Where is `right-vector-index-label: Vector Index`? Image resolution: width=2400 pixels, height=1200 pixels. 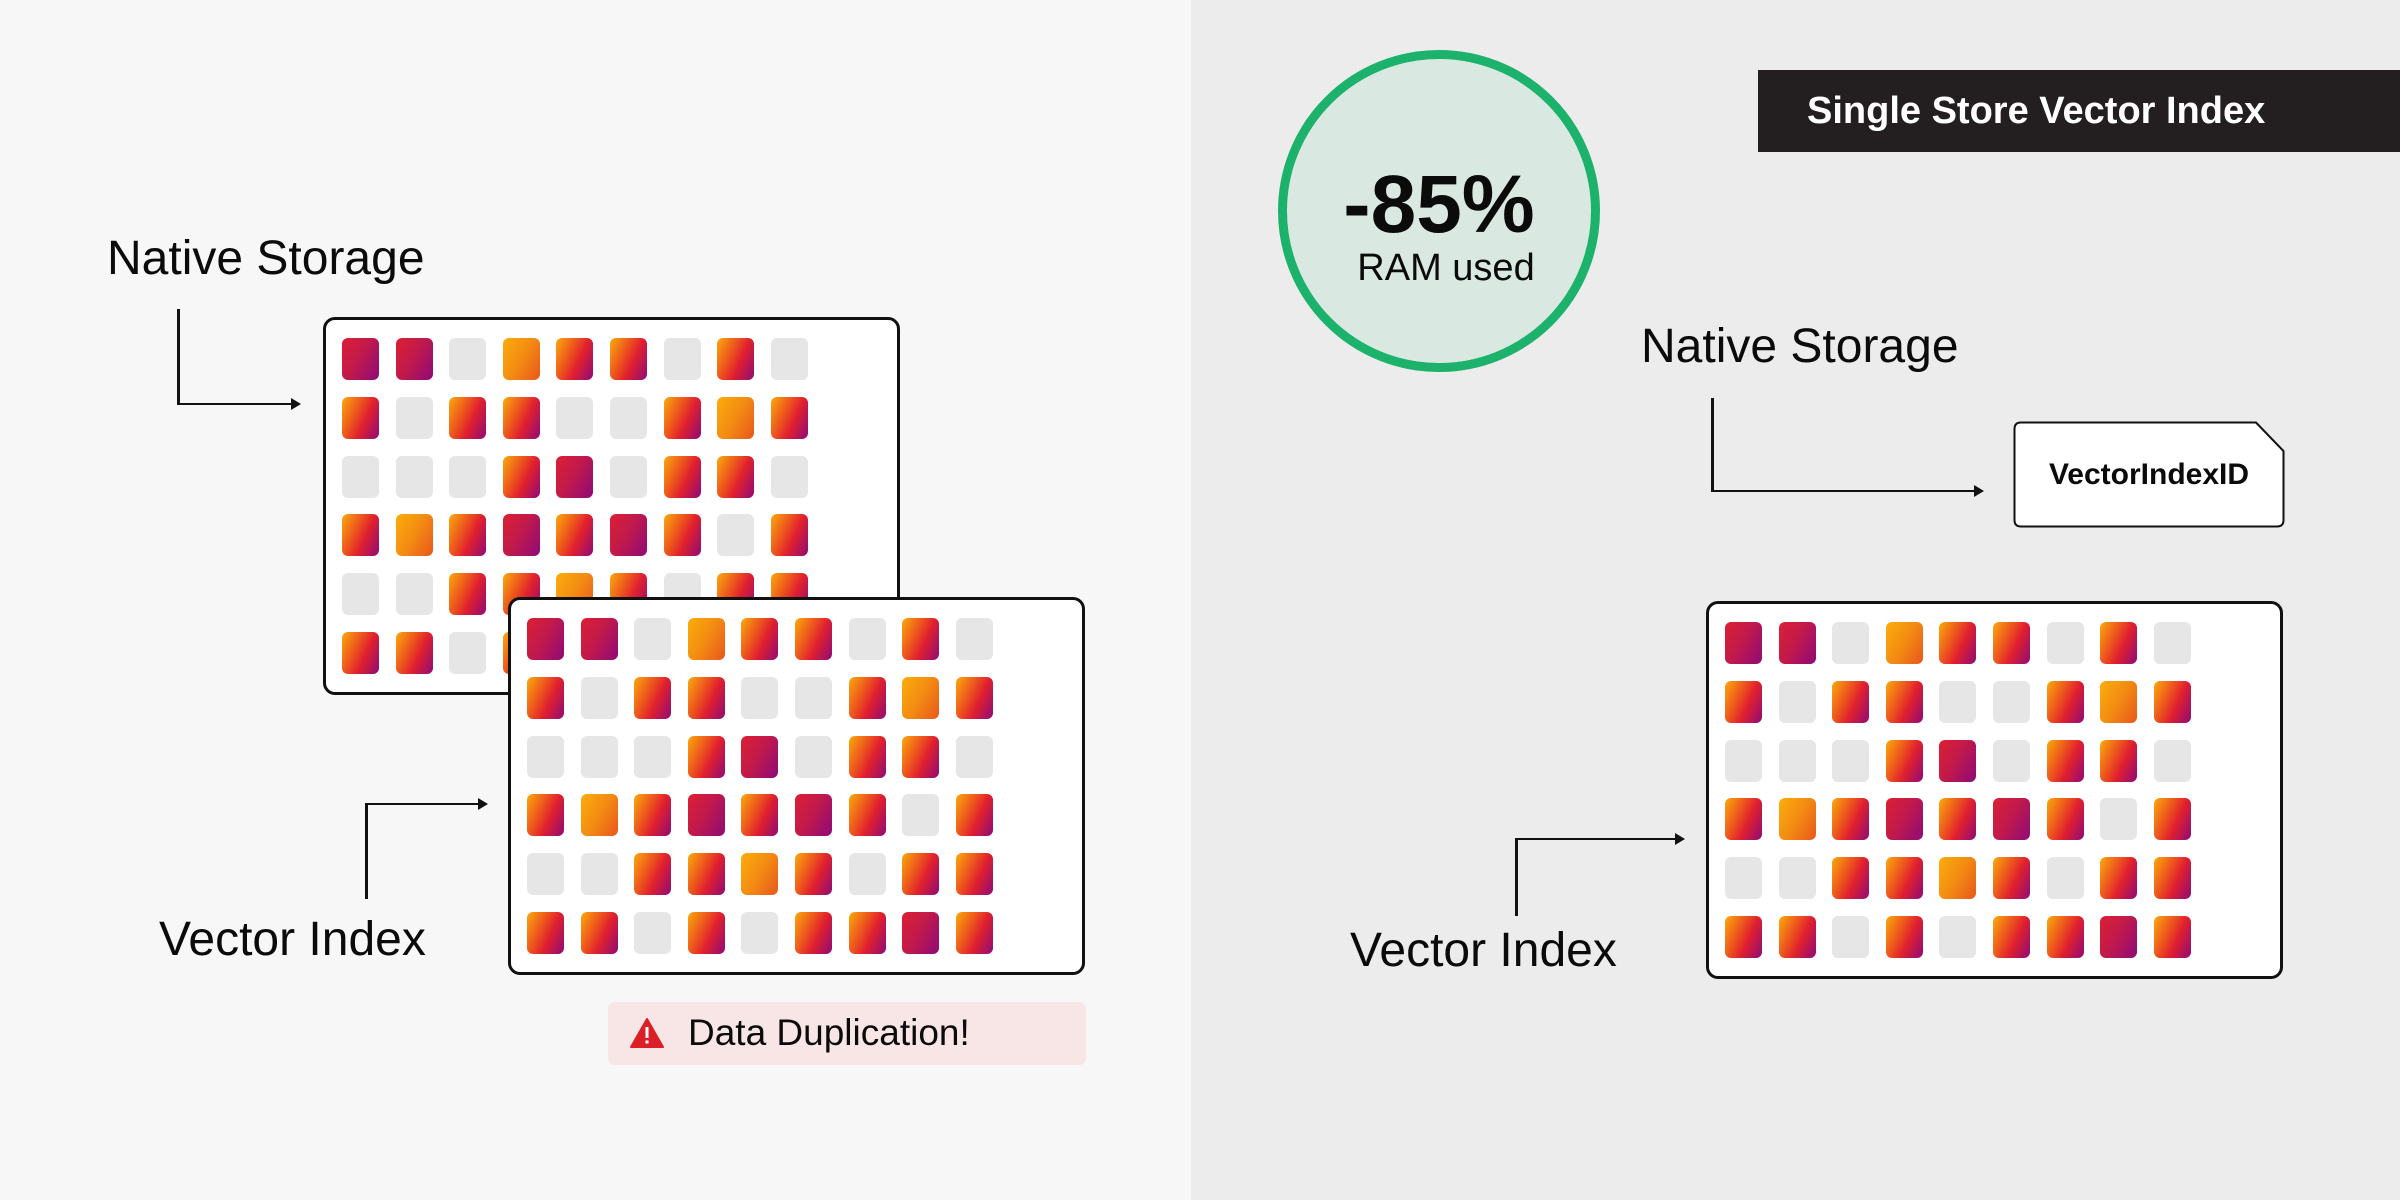
right-vector-index-label: Vector Index is located at coordinates (1483, 950).